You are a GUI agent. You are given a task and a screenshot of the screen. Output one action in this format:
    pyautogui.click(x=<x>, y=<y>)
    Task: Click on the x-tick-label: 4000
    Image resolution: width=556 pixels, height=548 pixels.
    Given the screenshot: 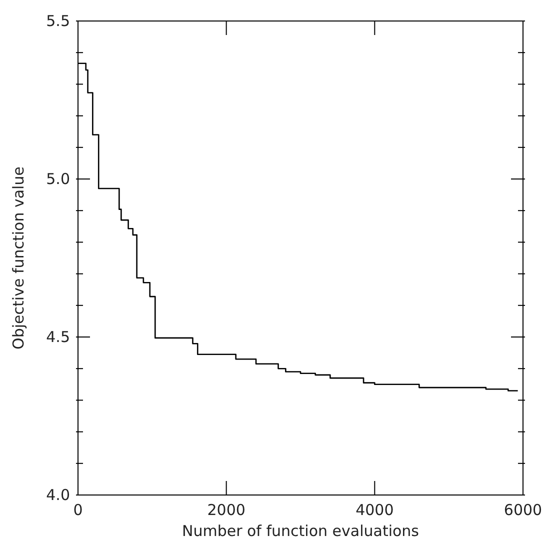 What is the action you would take?
    pyautogui.click(x=375, y=510)
    